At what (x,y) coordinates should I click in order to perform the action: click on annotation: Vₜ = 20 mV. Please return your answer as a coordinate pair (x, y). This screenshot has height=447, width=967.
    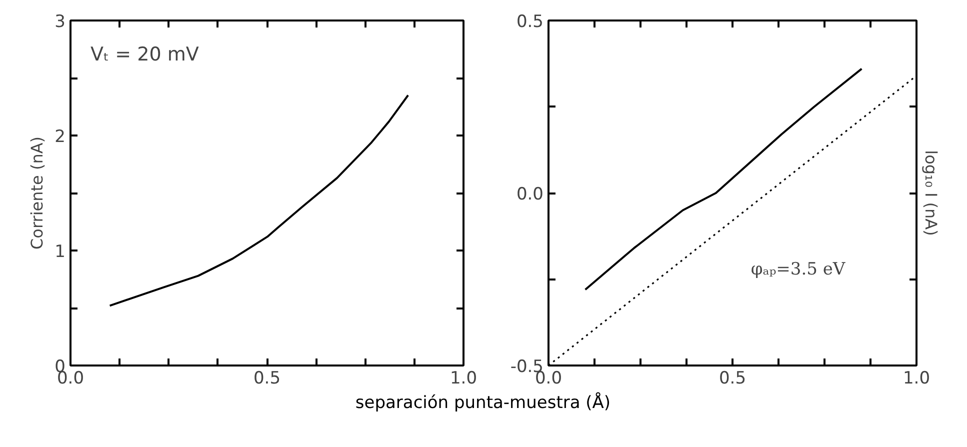
    Looking at the image, I should click on (144, 55).